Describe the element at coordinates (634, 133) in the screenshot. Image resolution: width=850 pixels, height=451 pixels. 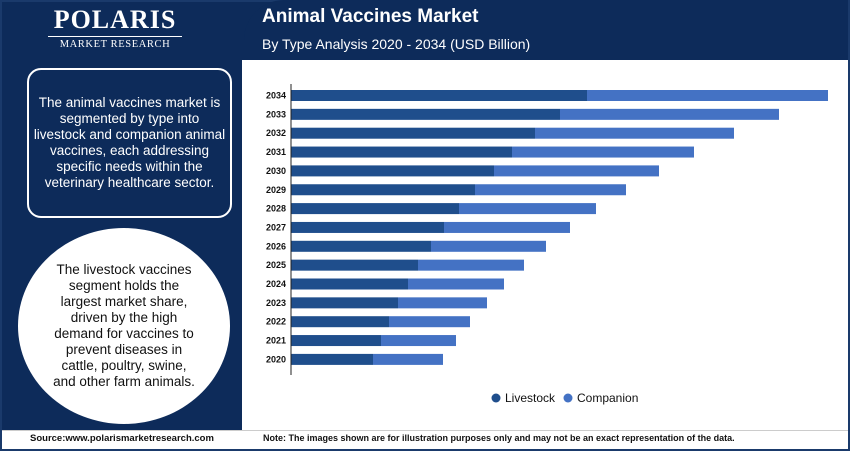
I see `bar-companion-2032` at that location.